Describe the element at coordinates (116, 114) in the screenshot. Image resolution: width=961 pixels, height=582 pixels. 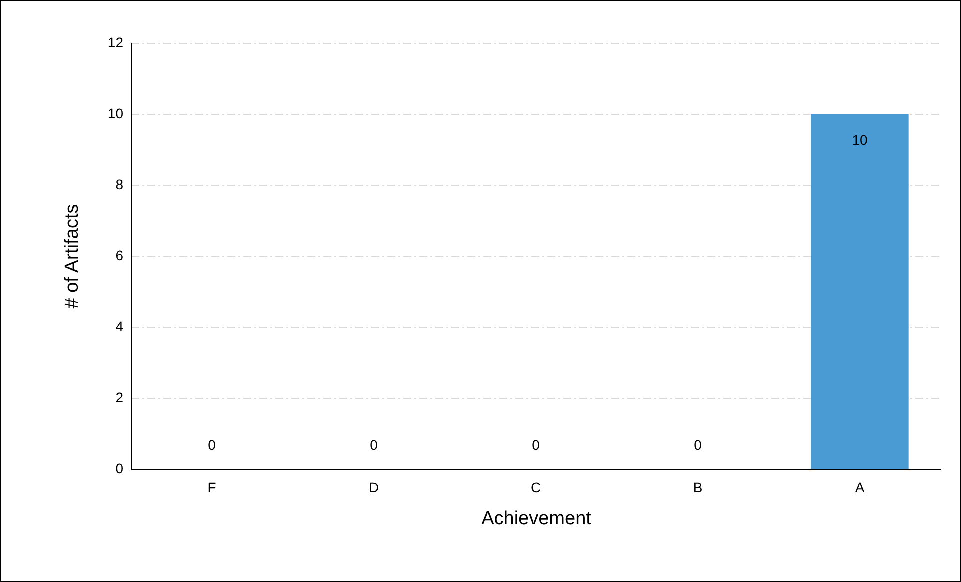
I see `y-tick-label: 10` at that location.